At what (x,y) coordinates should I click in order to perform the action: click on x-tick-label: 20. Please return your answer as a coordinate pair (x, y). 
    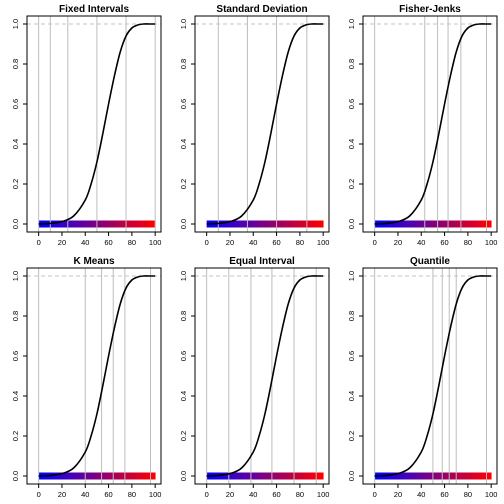
    Looking at the image, I should click on (62, 494).